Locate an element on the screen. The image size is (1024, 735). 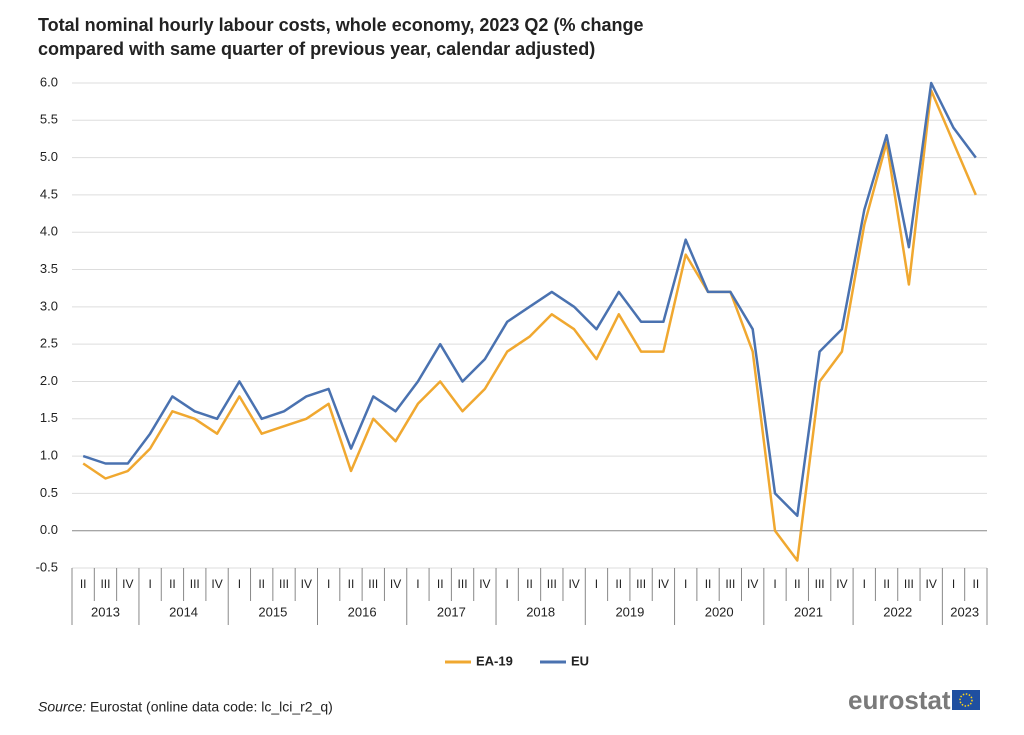
y-tick-label: -0.5 is located at coordinates (47, 566).